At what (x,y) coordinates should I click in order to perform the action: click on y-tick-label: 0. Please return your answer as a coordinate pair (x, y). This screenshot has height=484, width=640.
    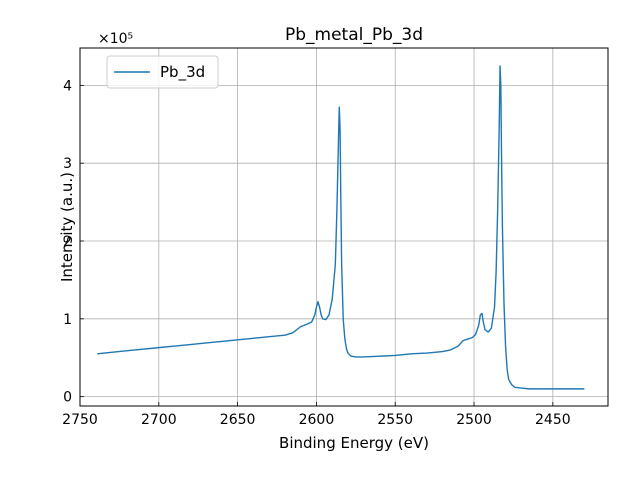
    Looking at the image, I should click on (67, 398).